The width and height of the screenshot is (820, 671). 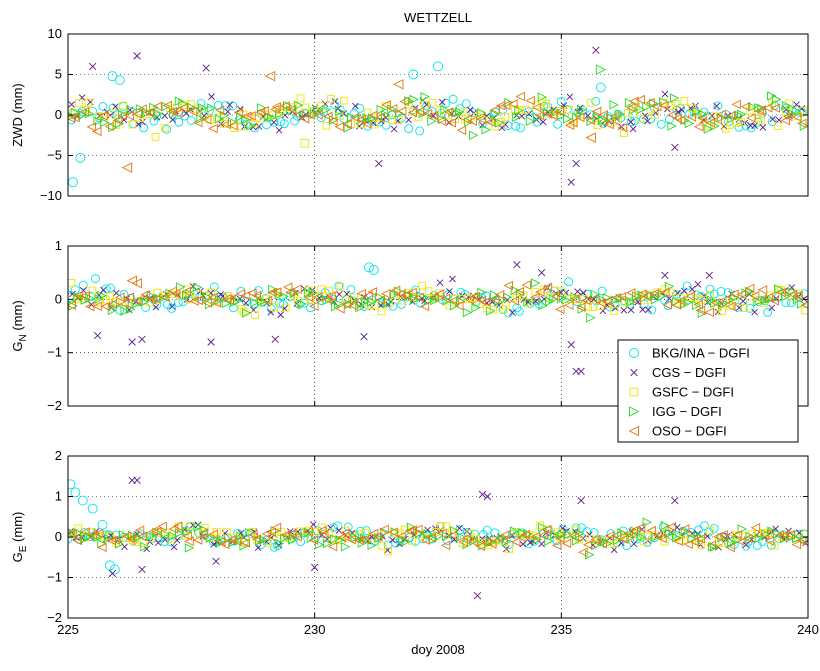 I want to click on y-tick-label: −5, so click(x=54, y=155).